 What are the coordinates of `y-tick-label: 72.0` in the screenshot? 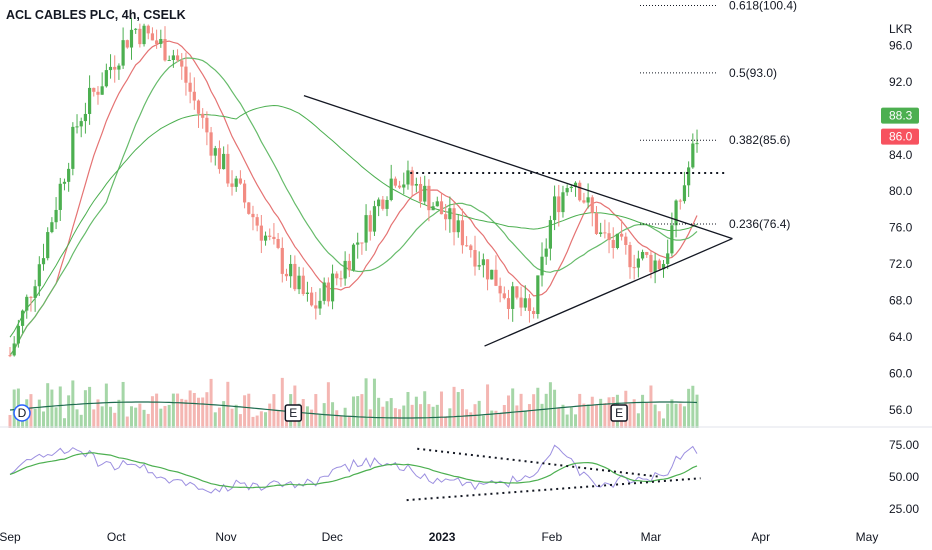 It's located at (901, 264).